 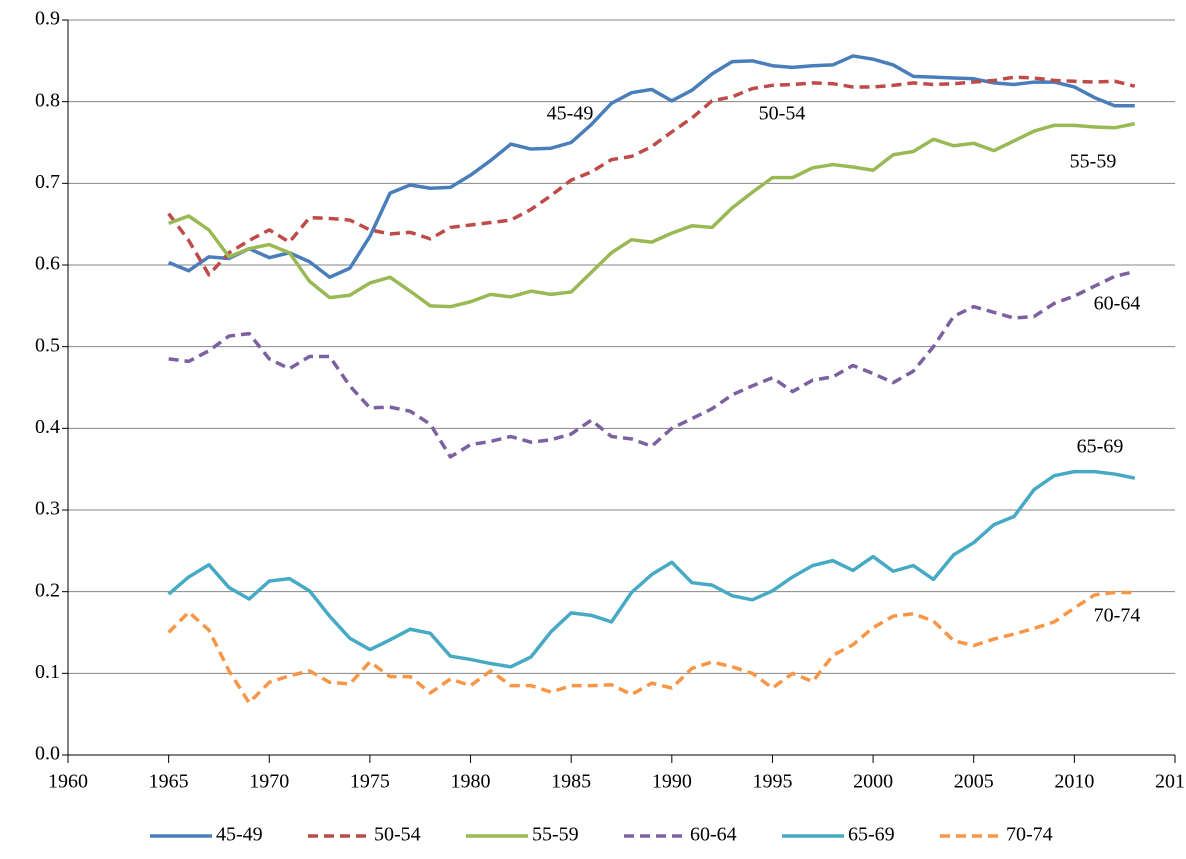 I want to click on x-tick-label: 1985, so click(x=571, y=782).